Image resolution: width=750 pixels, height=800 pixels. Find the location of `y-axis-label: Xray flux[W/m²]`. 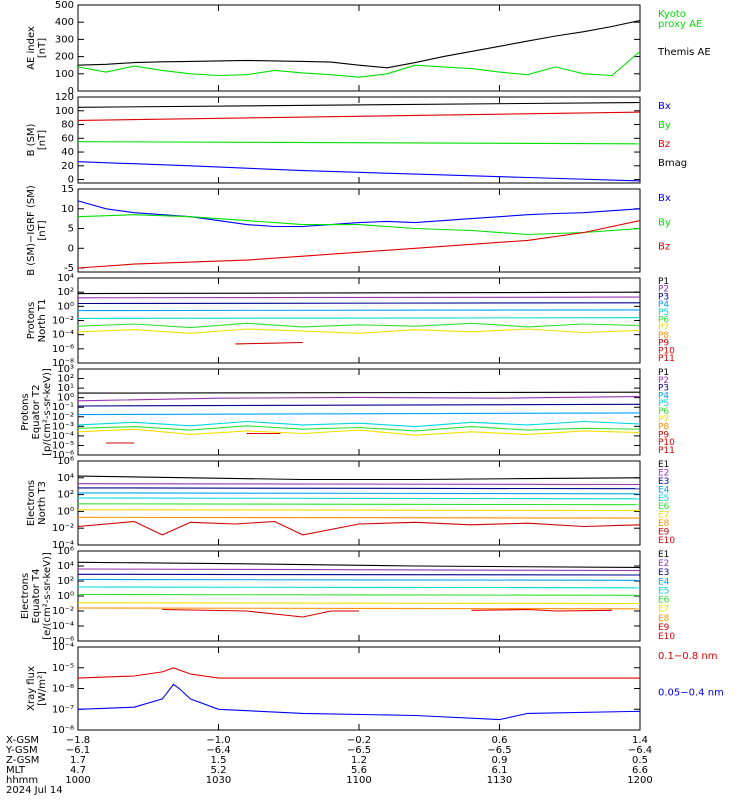

y-axis-label: Xray flux[W/m²] is located at coordinates (37, 688).